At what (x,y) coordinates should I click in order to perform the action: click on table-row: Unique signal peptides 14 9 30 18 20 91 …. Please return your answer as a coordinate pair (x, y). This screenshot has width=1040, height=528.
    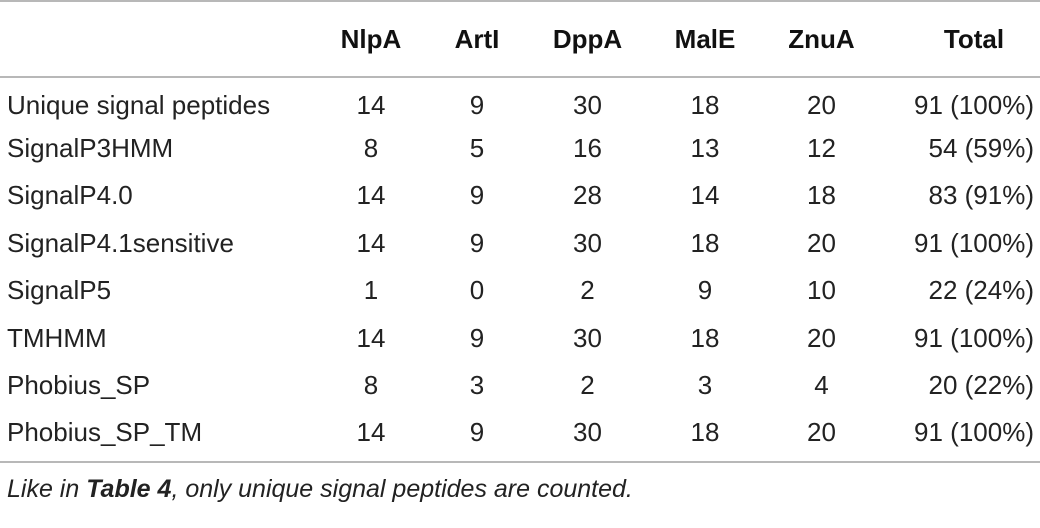
    Looking at the image, I should click on (520, 101).